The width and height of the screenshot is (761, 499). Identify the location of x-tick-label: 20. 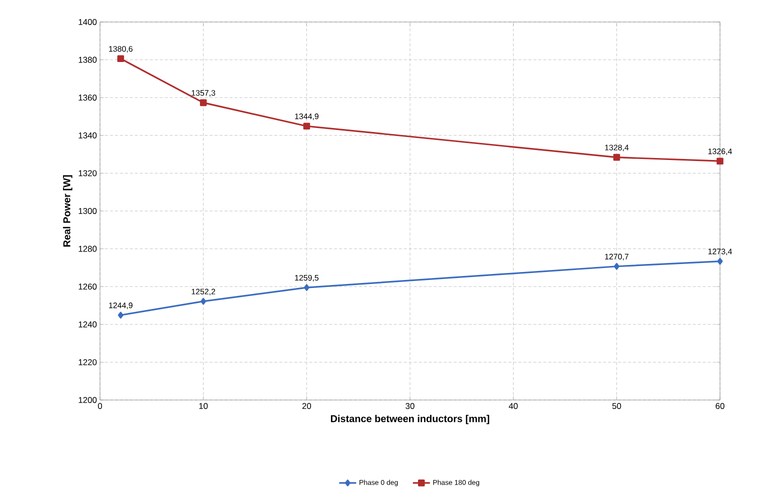
(307, 406).